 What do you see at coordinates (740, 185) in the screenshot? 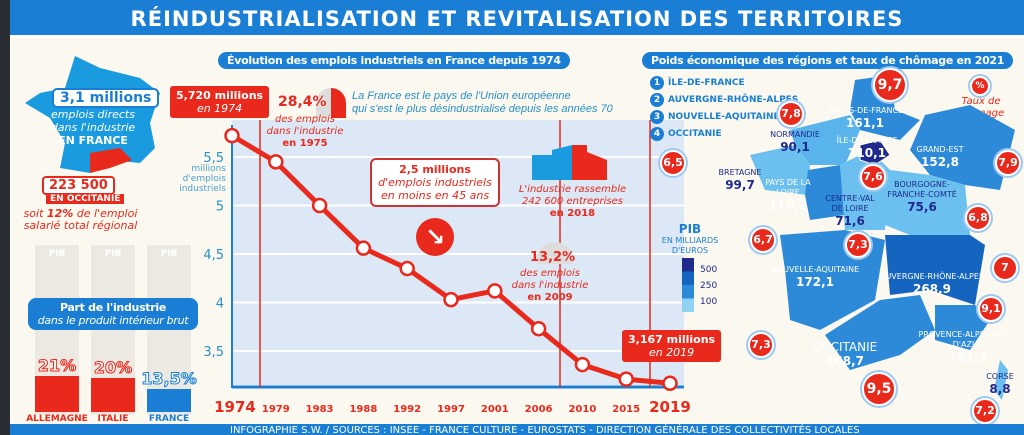
I see `region-pib: 99,7` at bounding box center [740, 185].